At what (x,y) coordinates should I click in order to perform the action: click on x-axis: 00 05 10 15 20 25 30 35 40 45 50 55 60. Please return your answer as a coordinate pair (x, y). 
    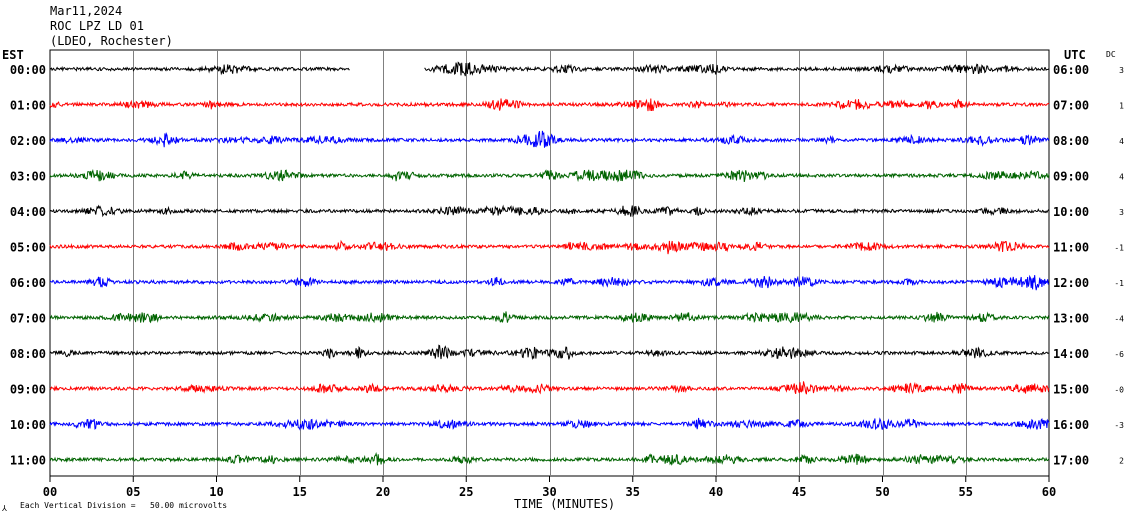
    Looking at the image, I should click on (549, 487).